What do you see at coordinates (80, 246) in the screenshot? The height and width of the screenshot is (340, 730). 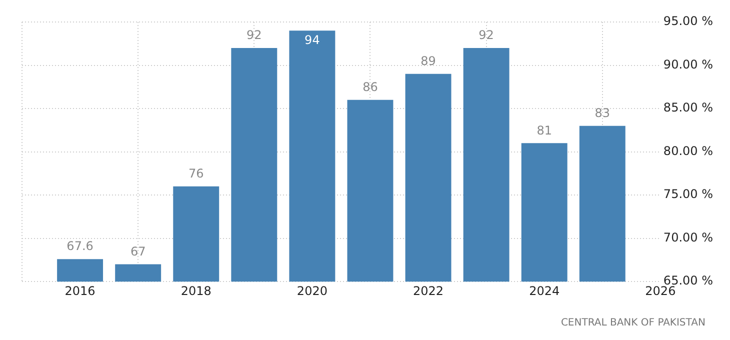 I see `data-label: 67.6` at bounding box center [80, 246].